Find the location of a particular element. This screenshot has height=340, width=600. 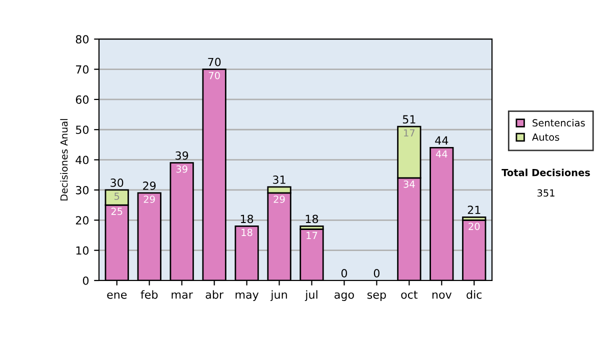

y-tick-label: 70 is located at coordinates (82, 69).